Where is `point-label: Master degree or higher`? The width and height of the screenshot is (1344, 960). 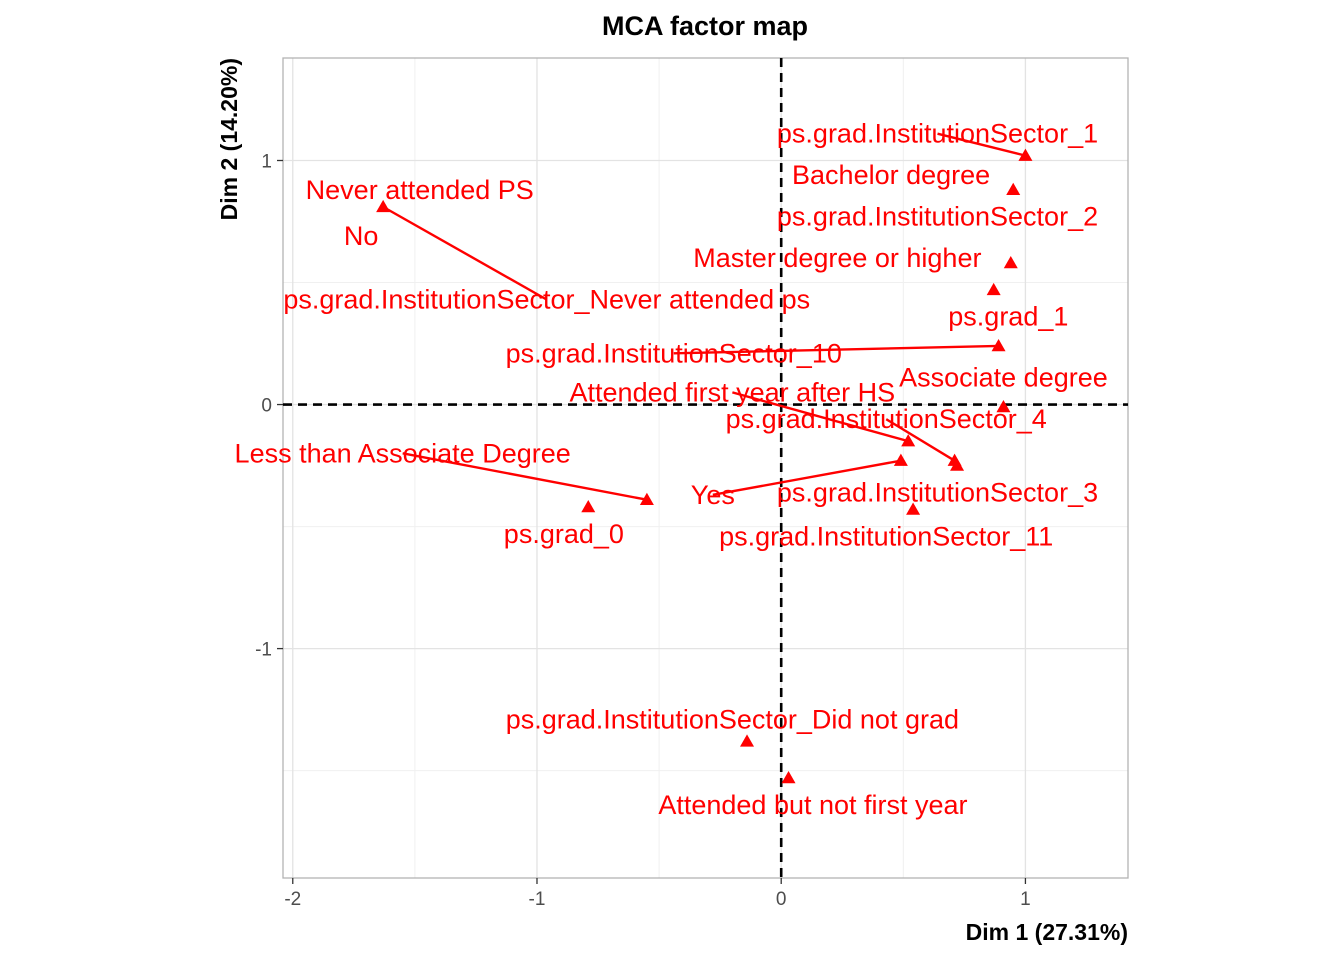 point-label: Master degree or higher is located at coordinates (837, 258).